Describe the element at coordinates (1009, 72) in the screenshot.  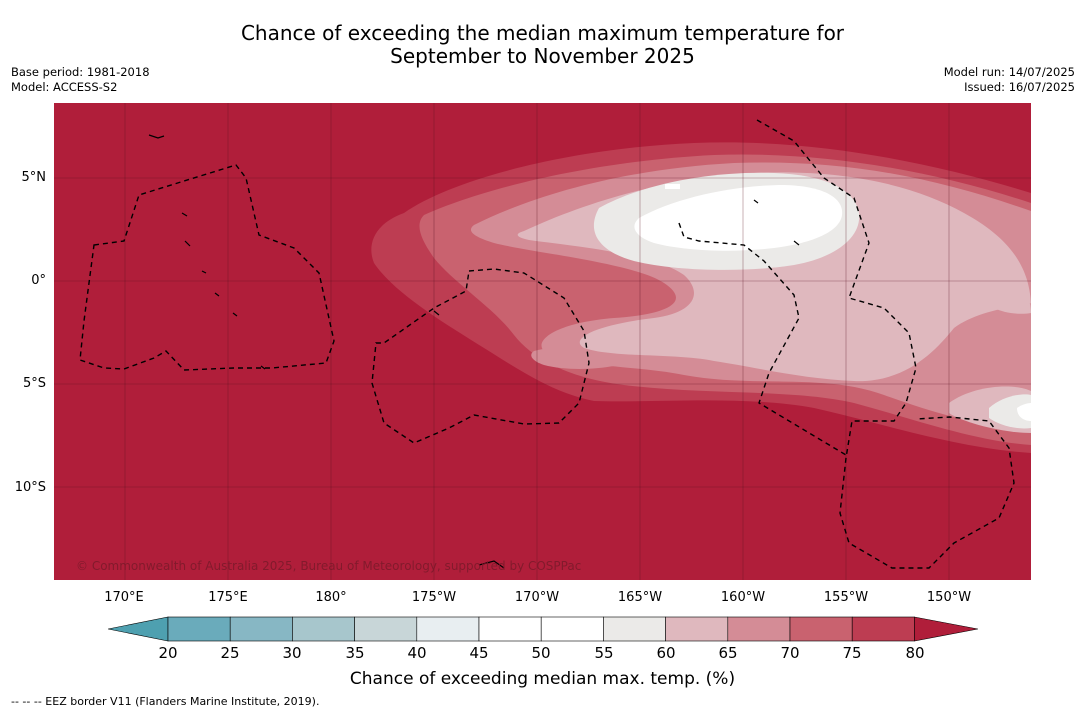
I see `model-run-text: Model run: 14/07/2025` at that location.